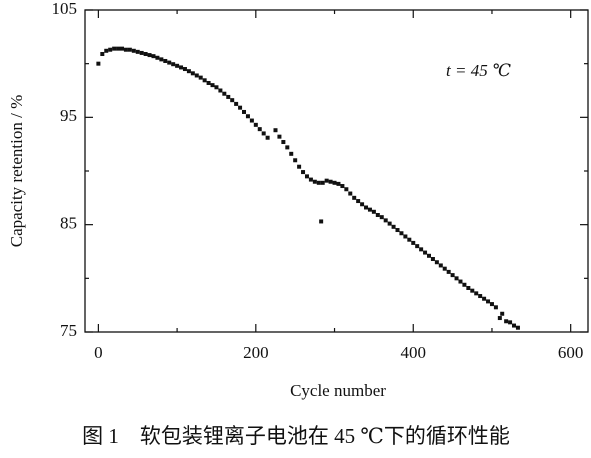 This screenshot has width=591, height=458. What do you see at coordinates (478, 70) in the screenshot?
I see `annotation: t = 45 ℃` at bounding box center [478, 70].